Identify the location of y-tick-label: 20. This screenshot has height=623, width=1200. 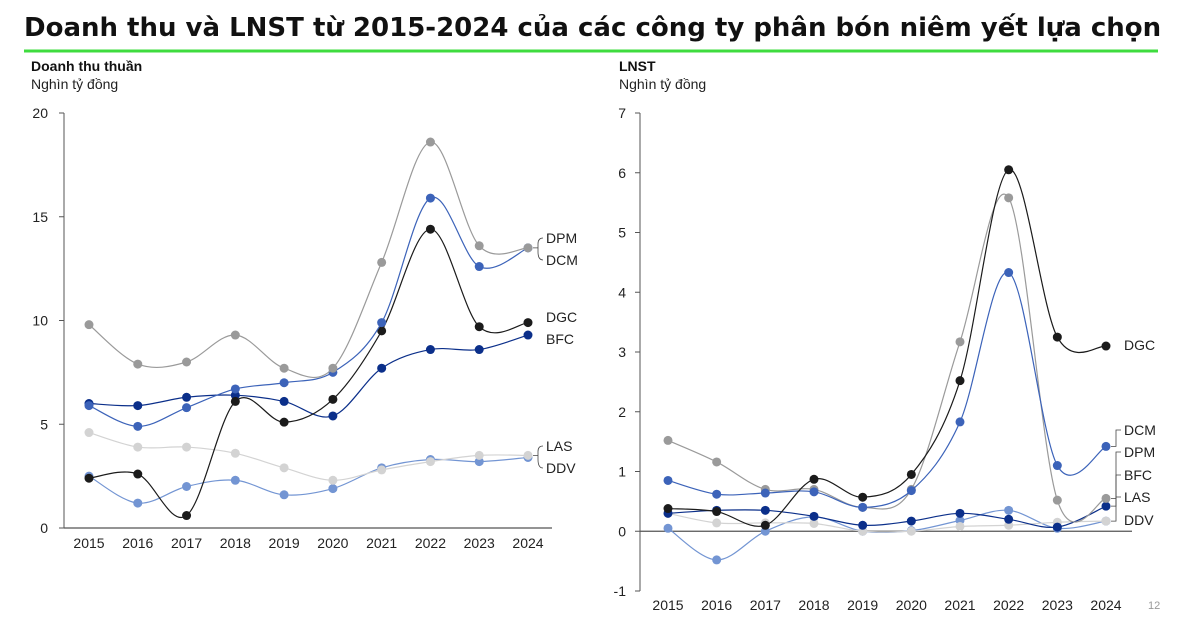
(40, 113).